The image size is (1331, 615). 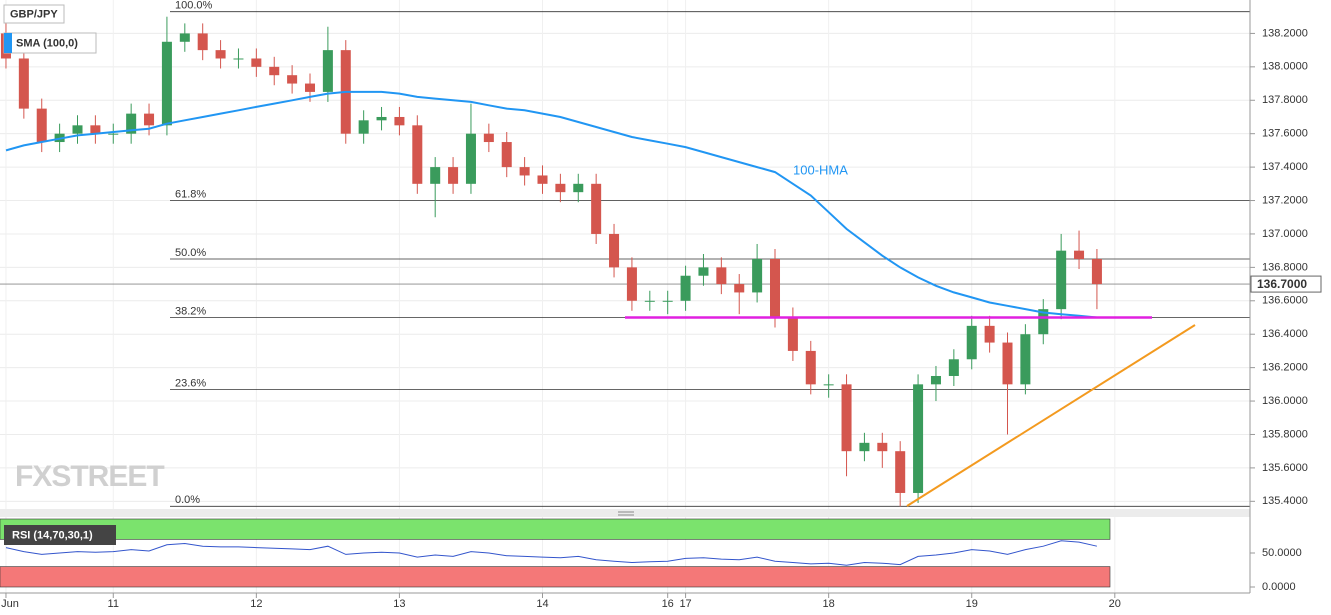 What do you see at coordinates (1282, 284) in the screenshot?
I see `last-price-label: 136.7000` at bounding box center [1282, 284].